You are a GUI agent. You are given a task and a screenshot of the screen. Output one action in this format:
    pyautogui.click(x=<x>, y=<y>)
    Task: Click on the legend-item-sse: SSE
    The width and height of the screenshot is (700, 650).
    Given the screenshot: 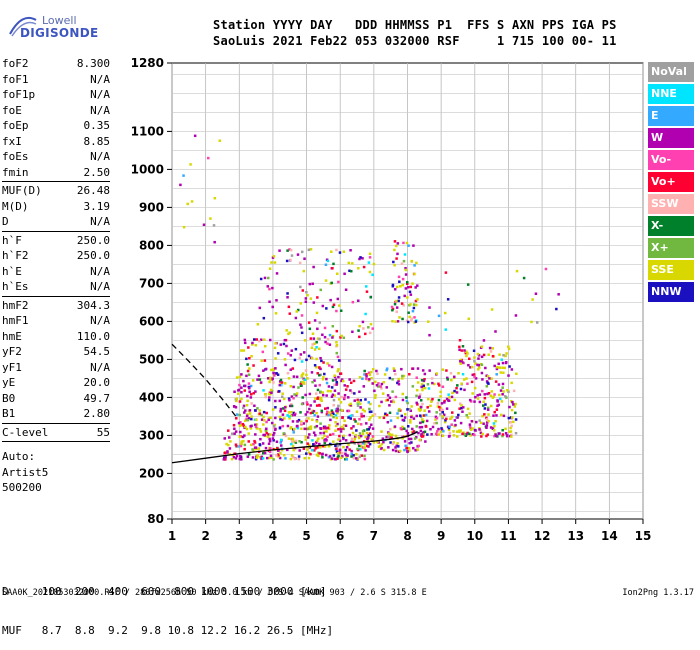 What is the action you would take?
    pyautogui.click(x=671, y=270)
    